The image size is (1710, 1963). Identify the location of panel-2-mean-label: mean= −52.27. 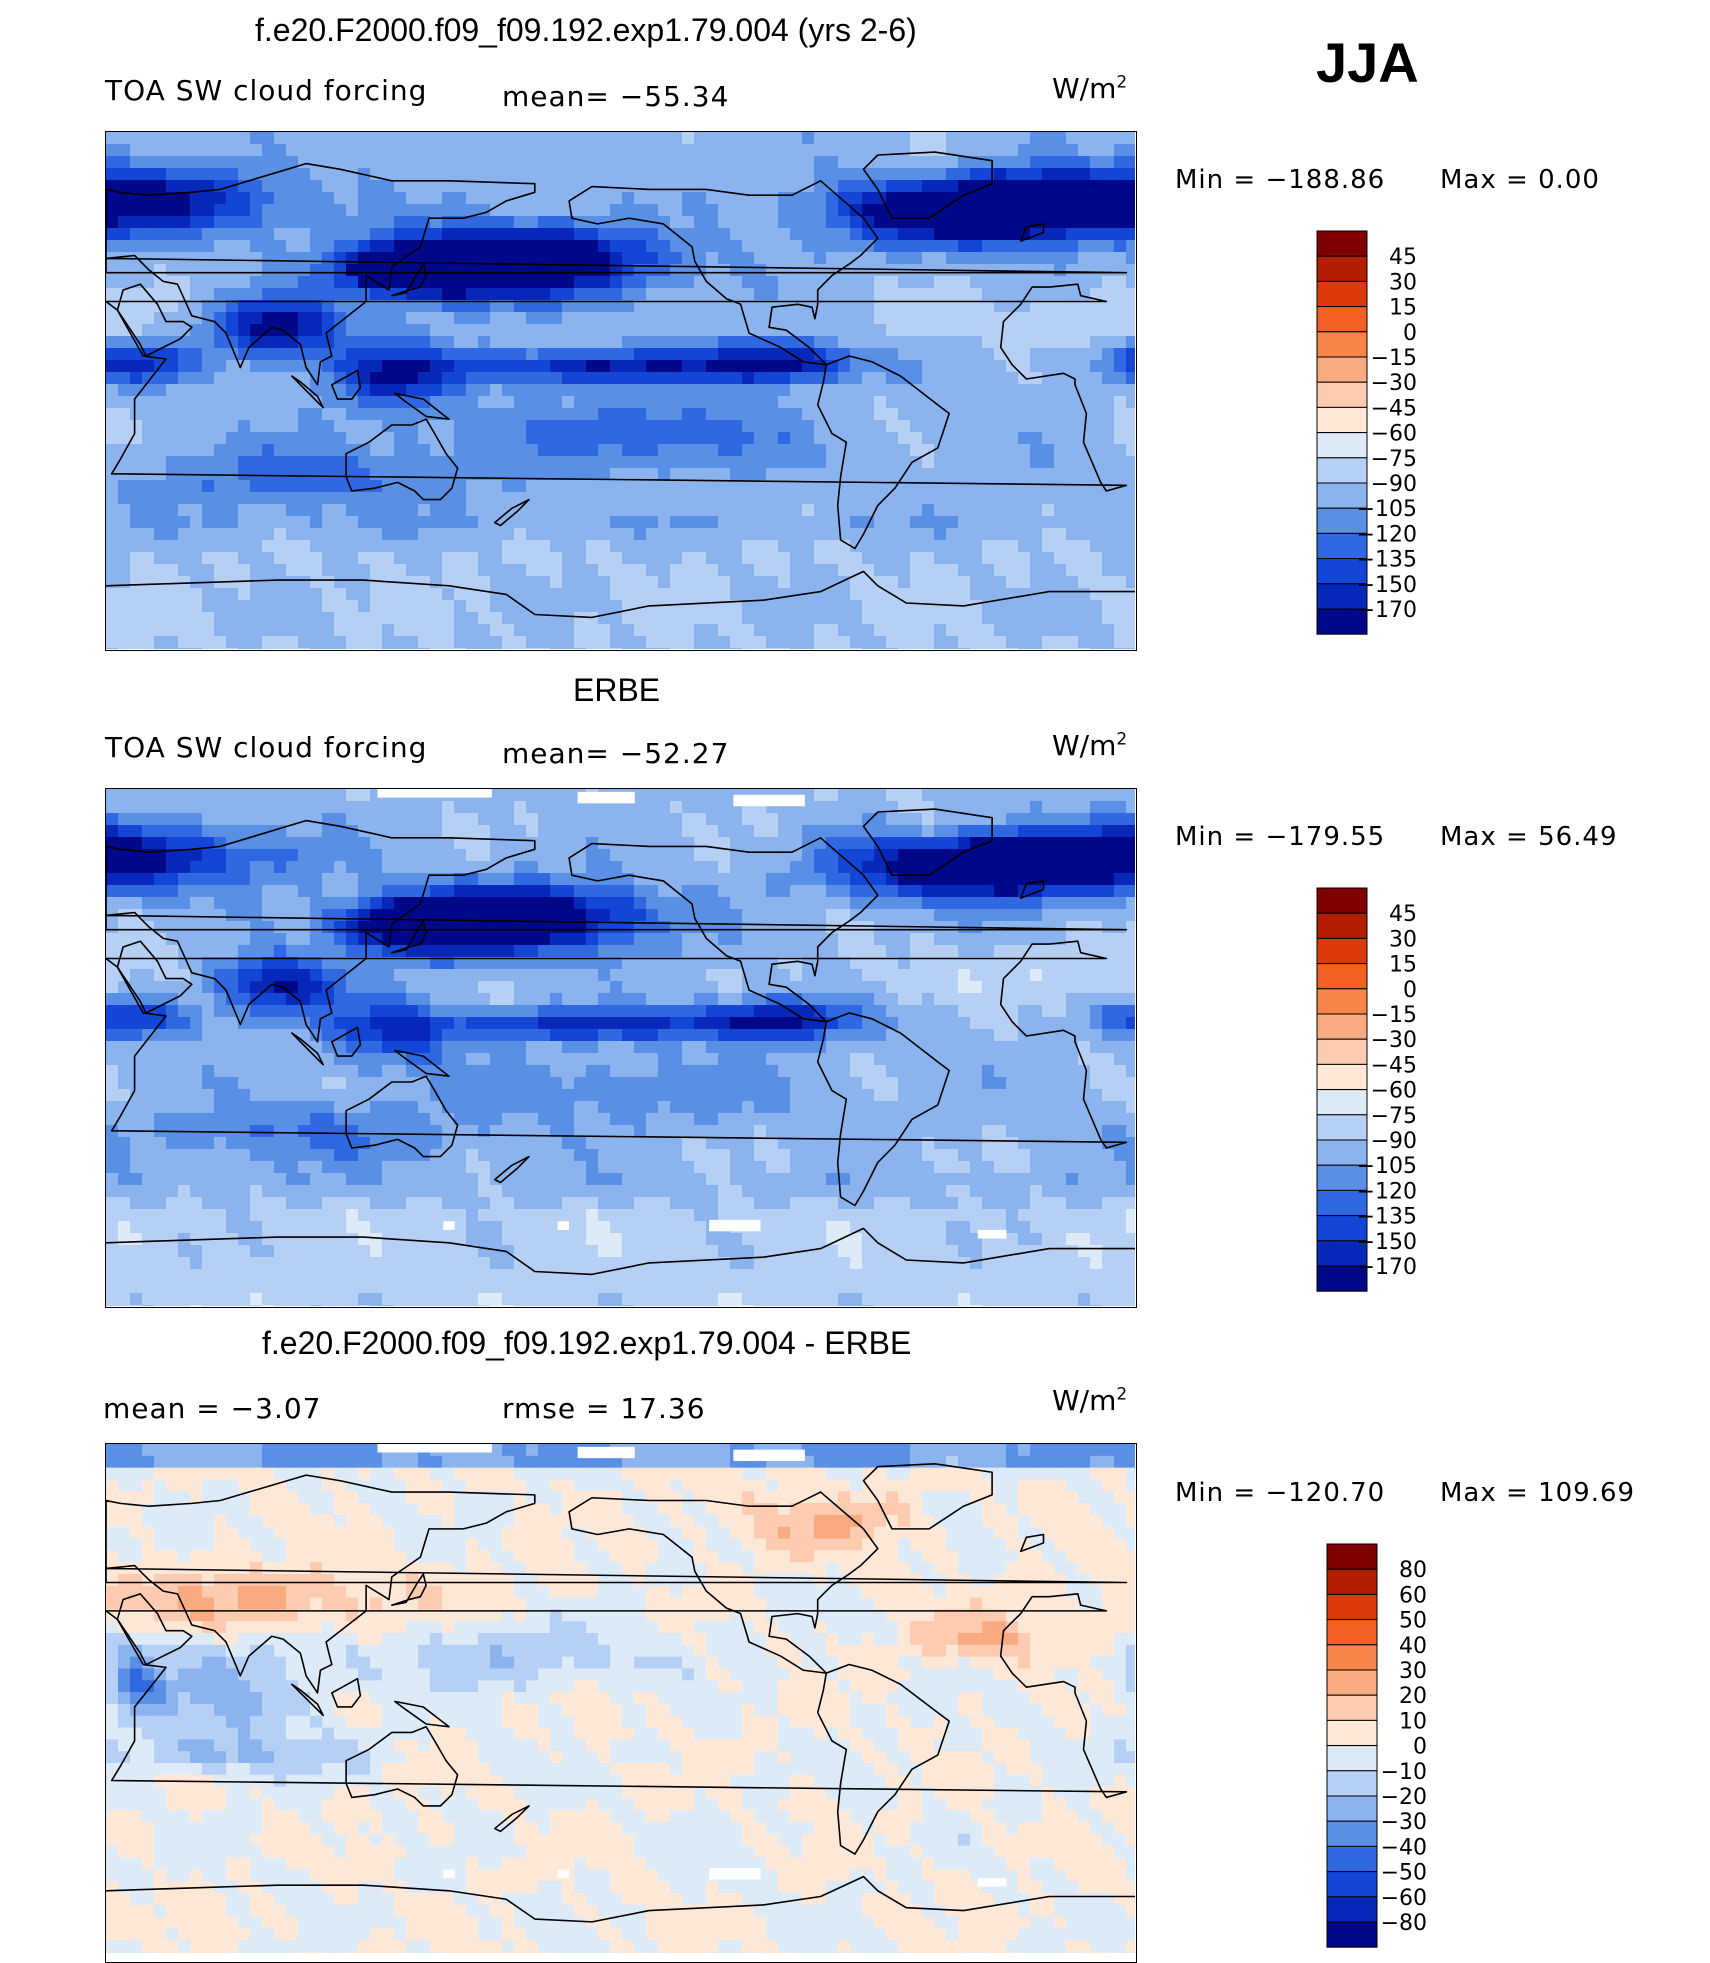
(616, 753).